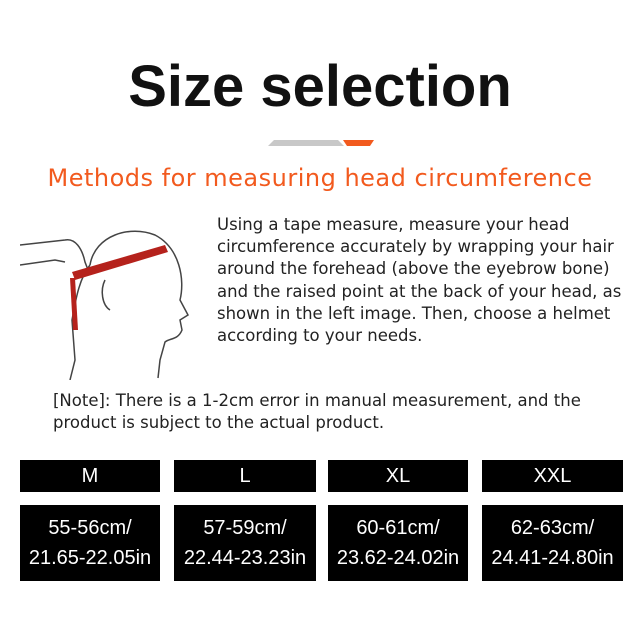 Image resolution: width=640 pixels, height=640 pixels. Describe the element at coordinates (398, 543) in the screenshot. I see `size-range-xl: 60-61cm/ 23.62-24.02in` at that location.